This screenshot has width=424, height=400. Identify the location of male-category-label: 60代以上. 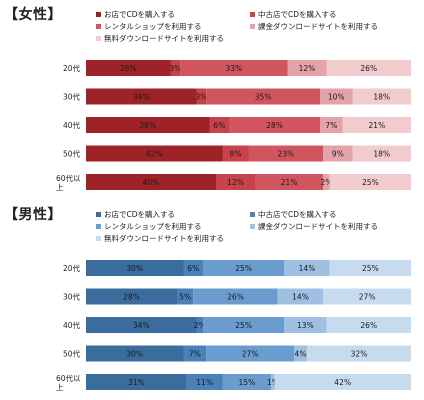
(68, 382).